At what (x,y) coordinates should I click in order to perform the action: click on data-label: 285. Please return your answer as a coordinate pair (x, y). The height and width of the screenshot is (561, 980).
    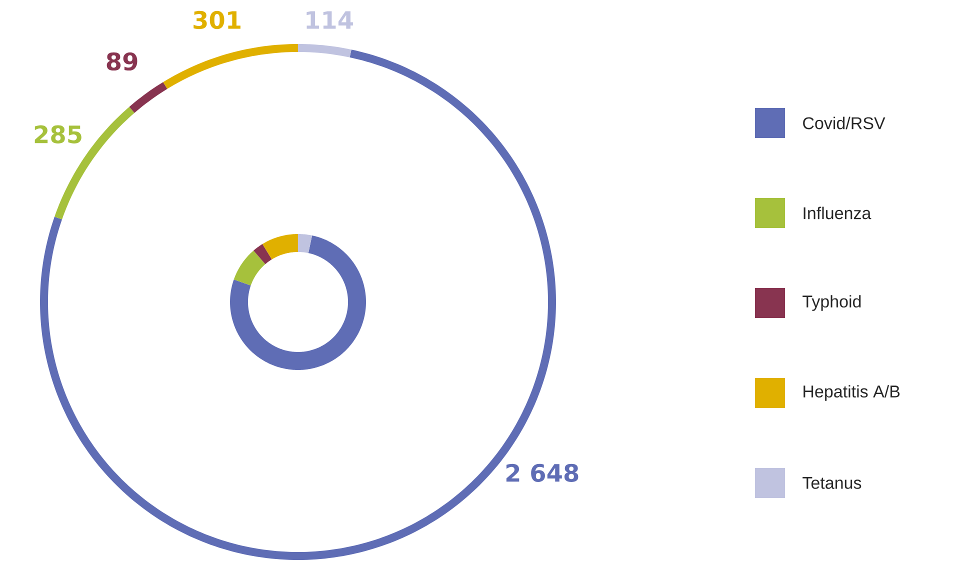
    Looking at the image, I should click on (58, 134).